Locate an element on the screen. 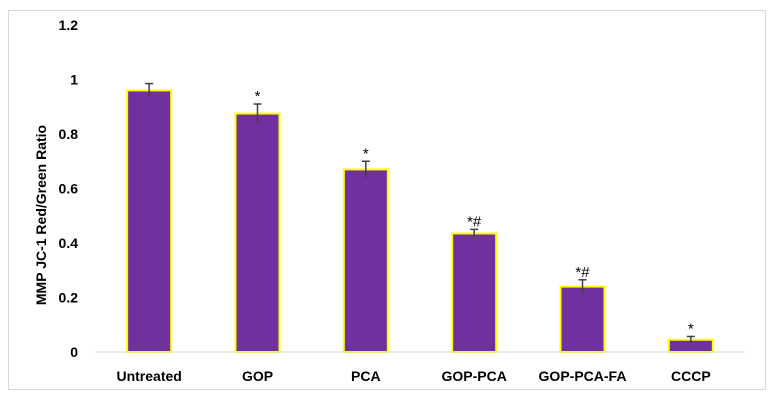  y-axis-title: MMP JC-1 Red/Green Ratio is located at coordinates (41, 215).